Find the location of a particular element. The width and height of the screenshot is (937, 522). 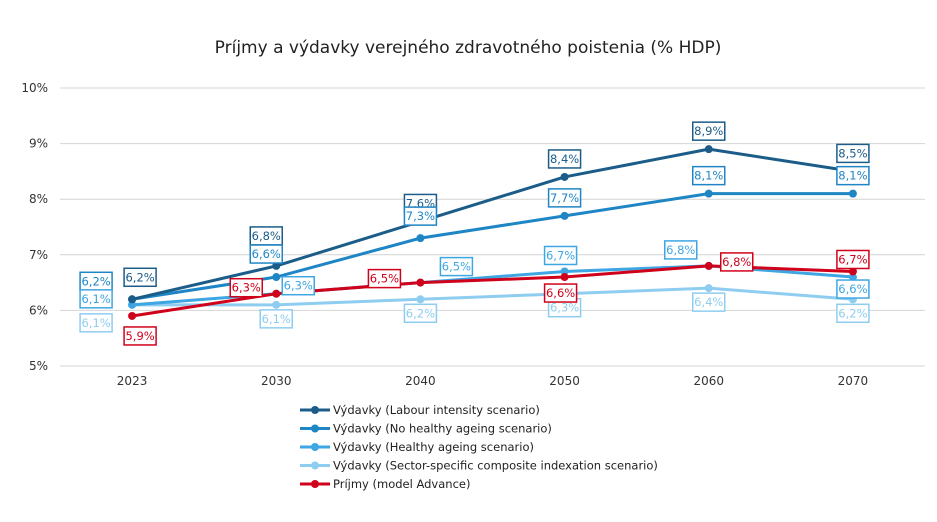

legend-label: Príjmy (model Advance) is located at coordinates (401, 484).